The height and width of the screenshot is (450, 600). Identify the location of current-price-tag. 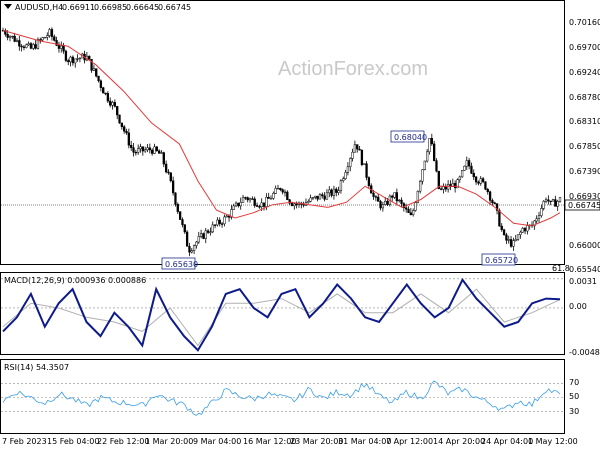
(582, 205).